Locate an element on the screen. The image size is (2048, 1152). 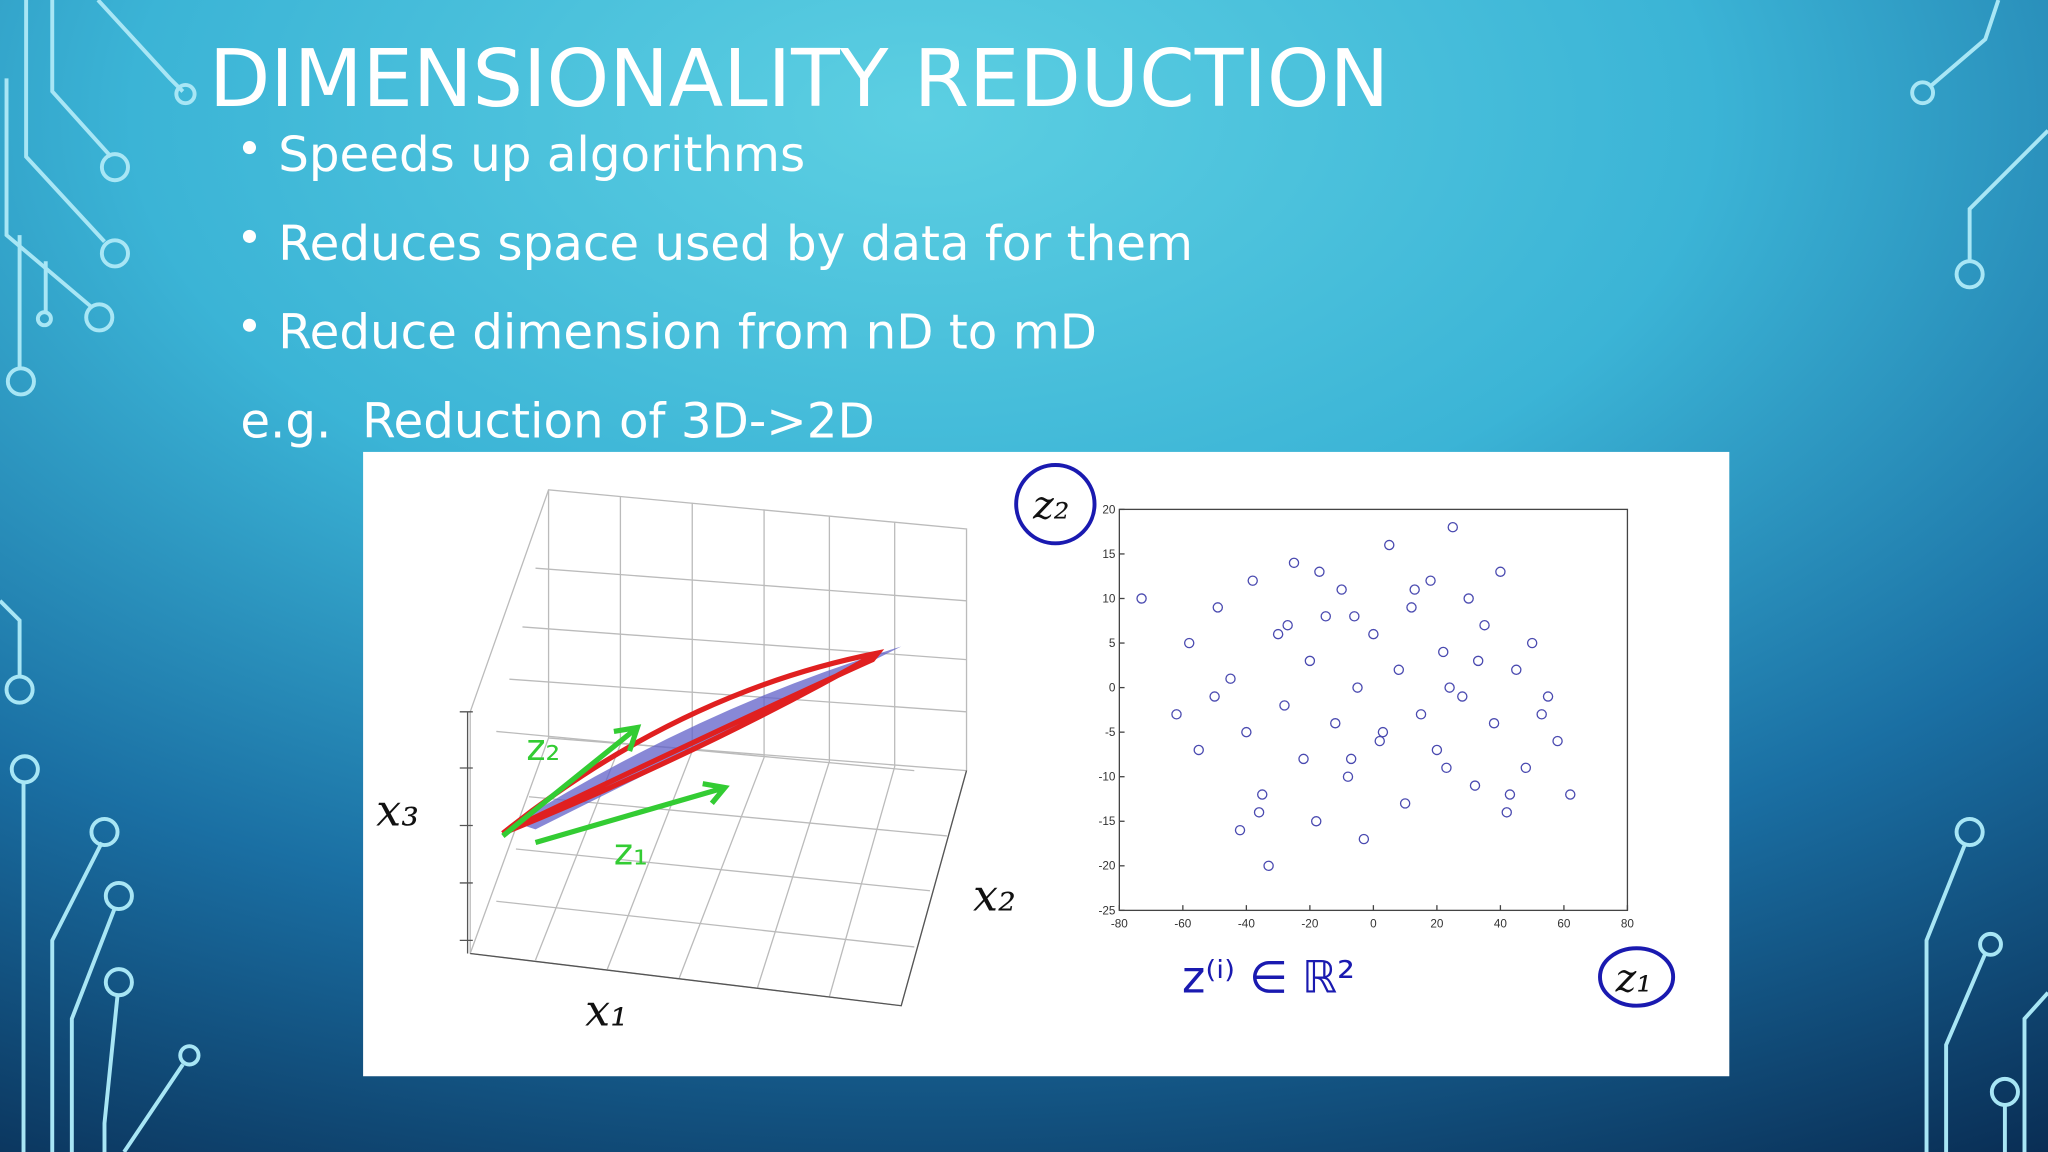
y-tick-label: -20 is located at coordinates (1106, 866).